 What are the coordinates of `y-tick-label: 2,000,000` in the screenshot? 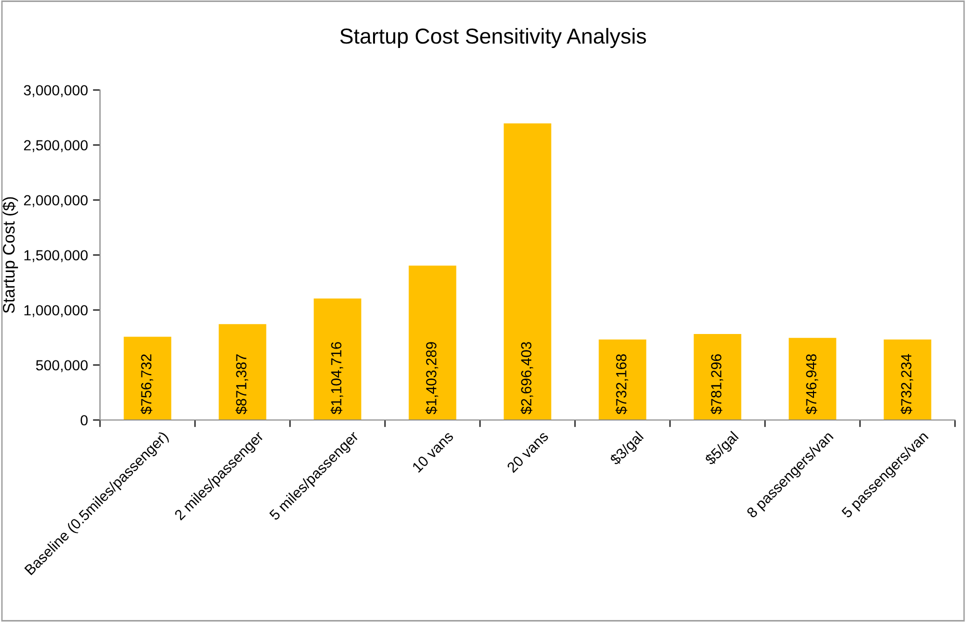 It's located at (56, 201).